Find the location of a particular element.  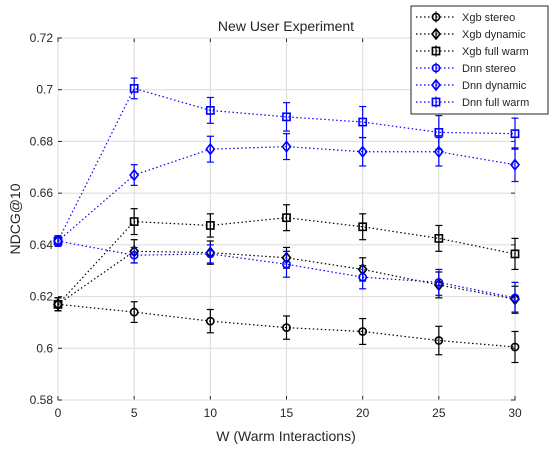

y-axis-label: NDCG@10 is located at coordinates (15, 218).